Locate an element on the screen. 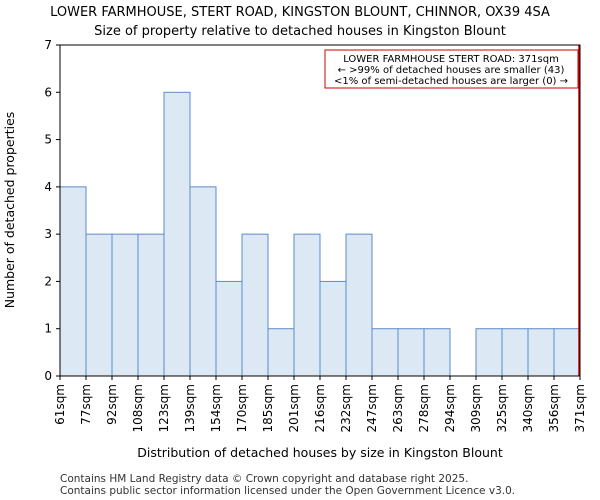 The width and height of the screenshot is (600, 500). y-tick-label: 7 is located at coordinates (48, 45).